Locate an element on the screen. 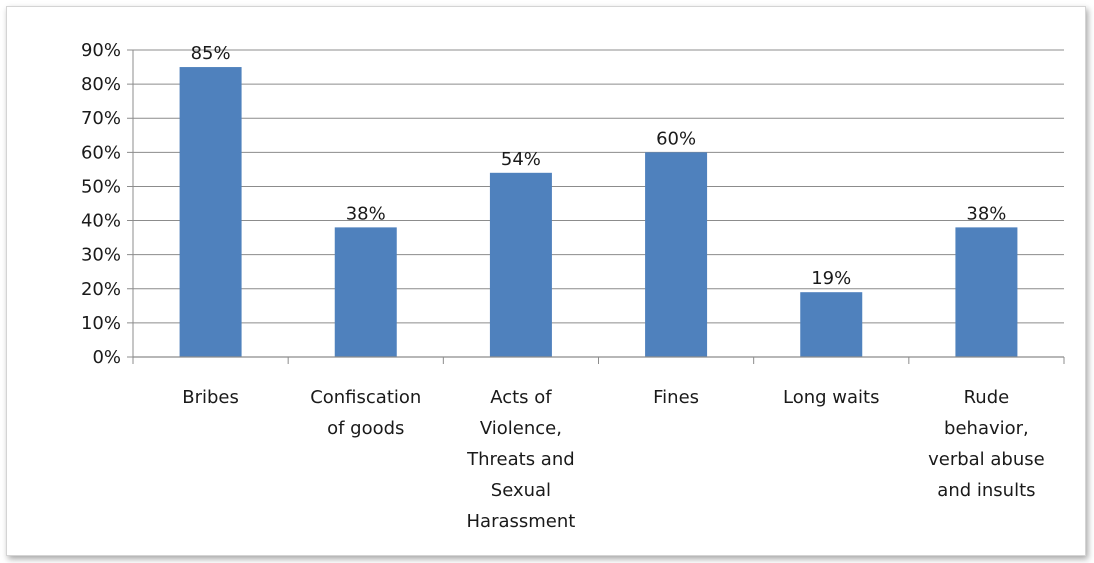 The height and width of the screenshot is (563, 1094). x-category-label: Fines is located at coordinates (676, 397).